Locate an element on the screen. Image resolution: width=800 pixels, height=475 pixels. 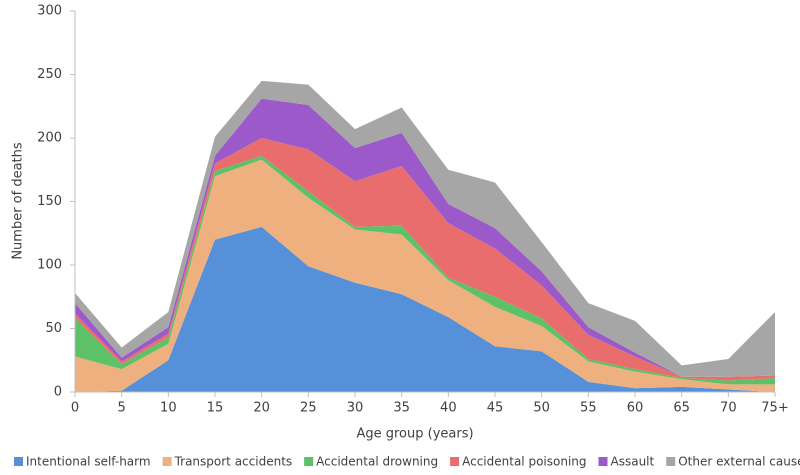
x-tick-label: 75+ is located at coordinates (774, 408).